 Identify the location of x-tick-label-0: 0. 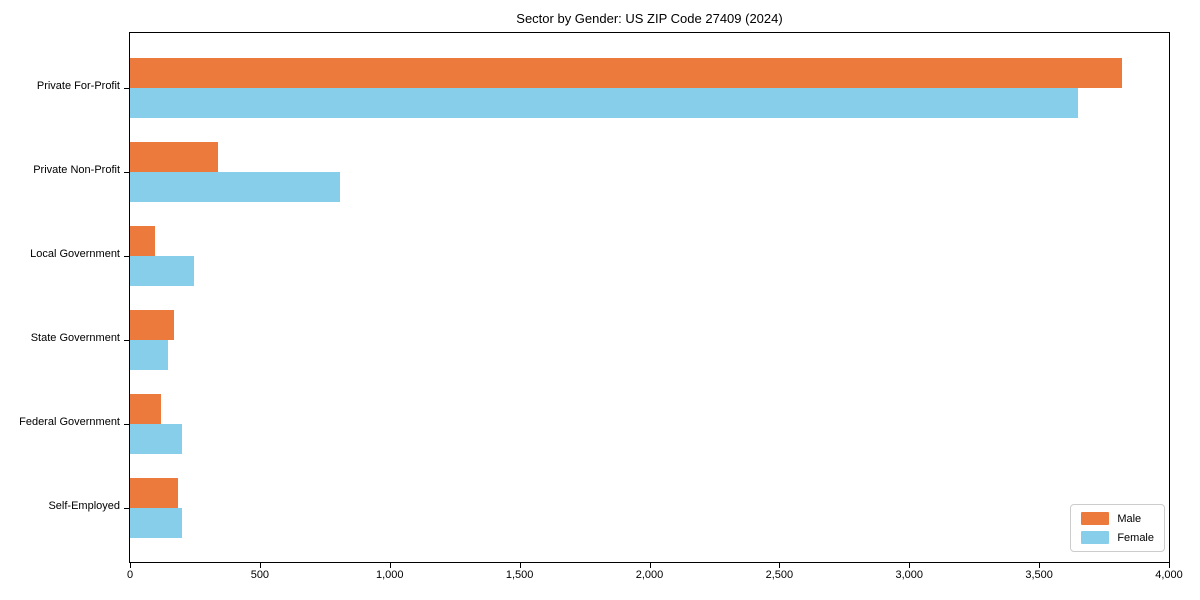
(130, 575).